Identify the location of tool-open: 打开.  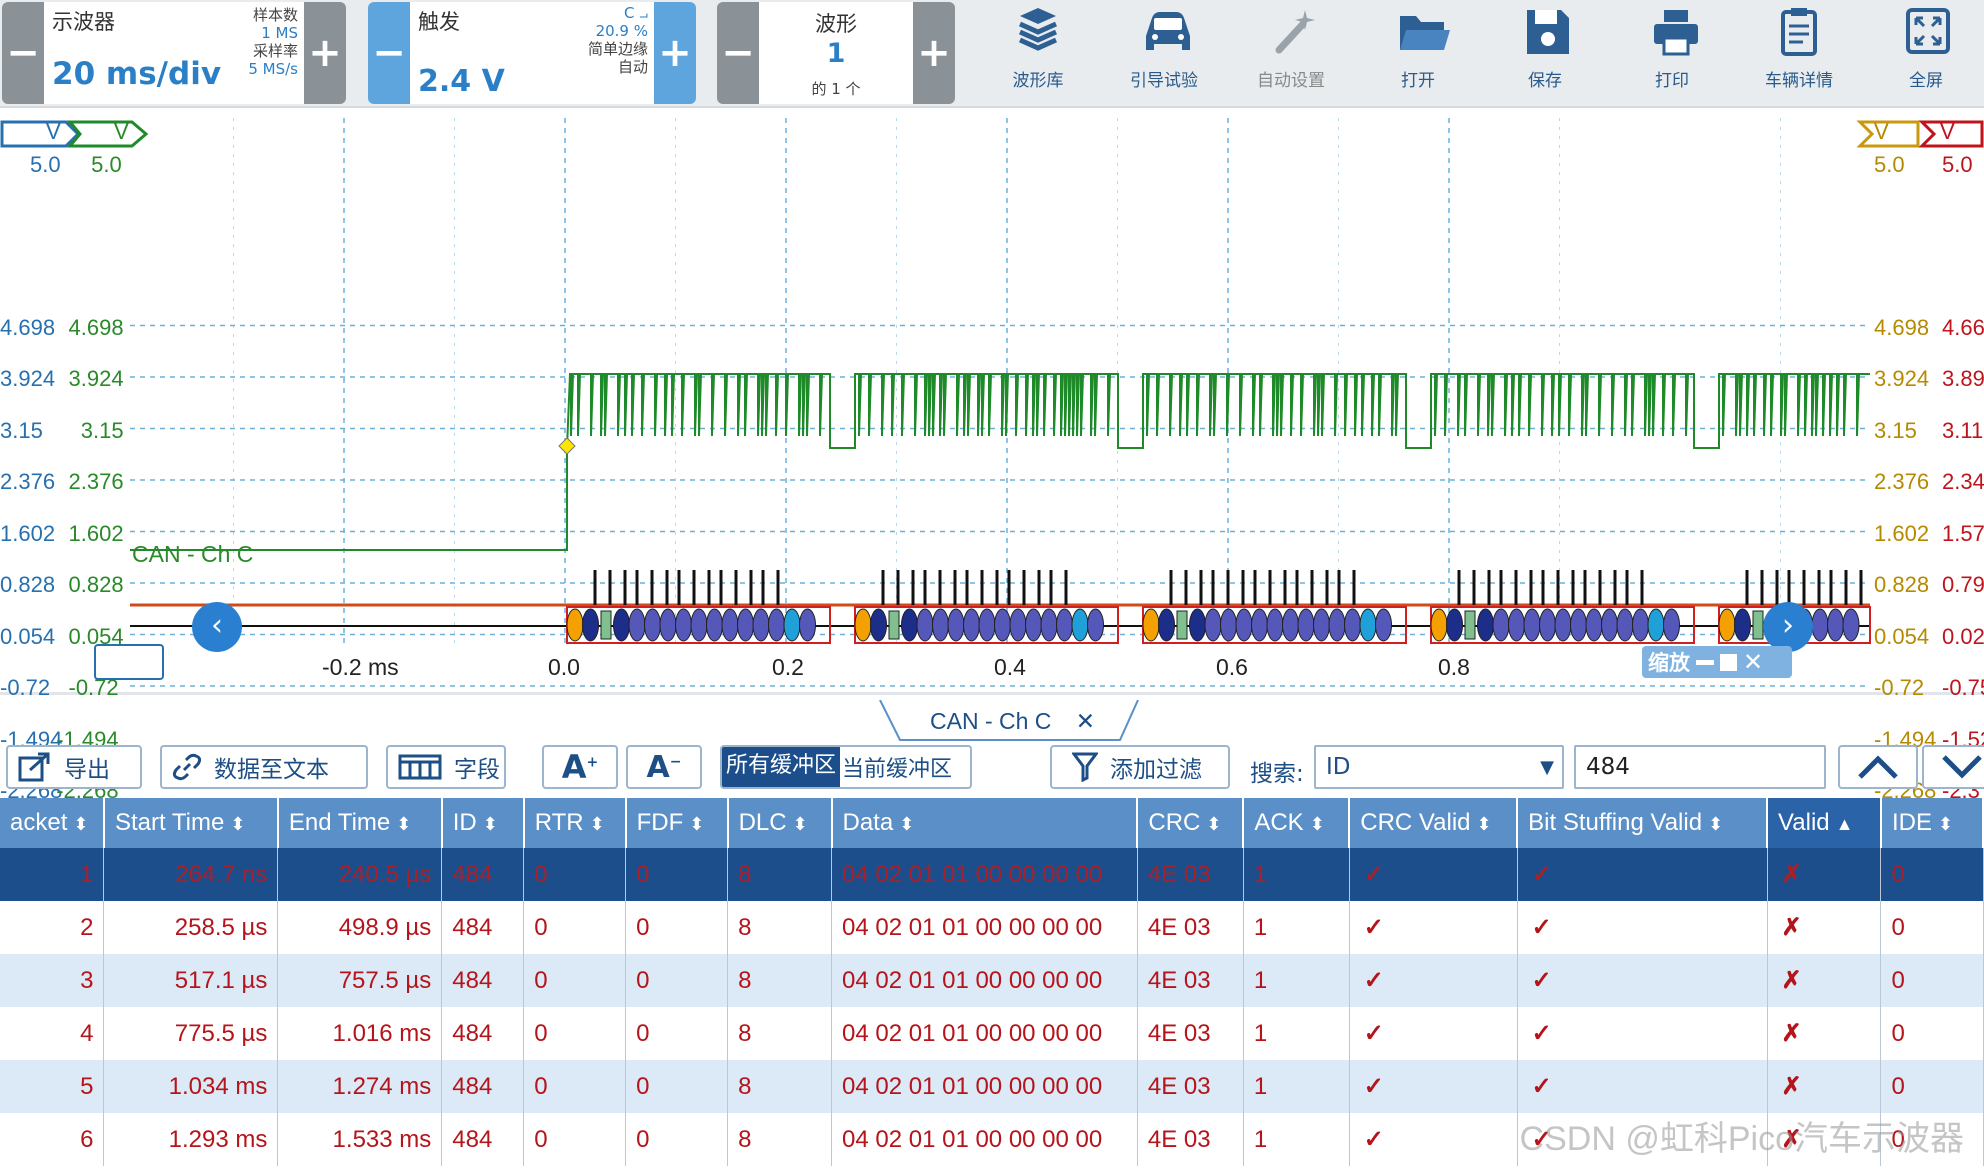
(1418, 52).